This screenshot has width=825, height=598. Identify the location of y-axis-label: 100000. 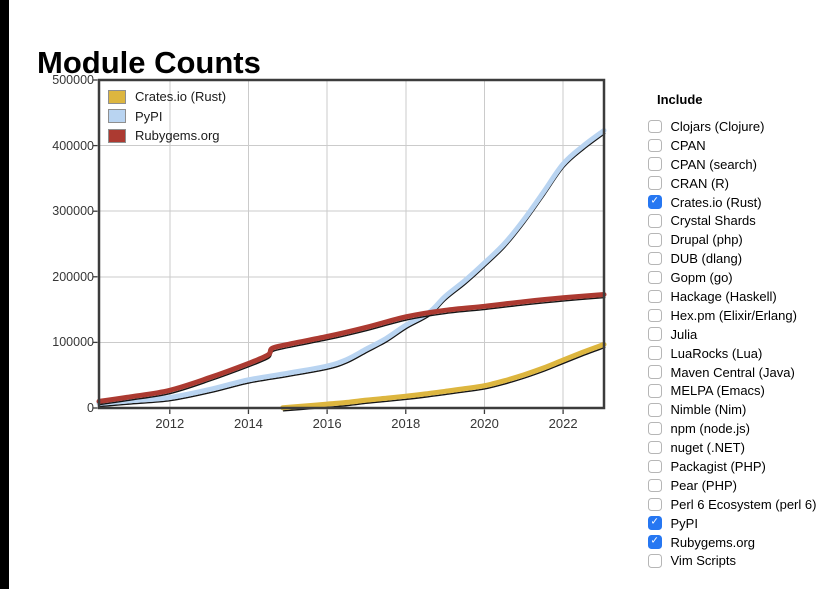
(73, 342).